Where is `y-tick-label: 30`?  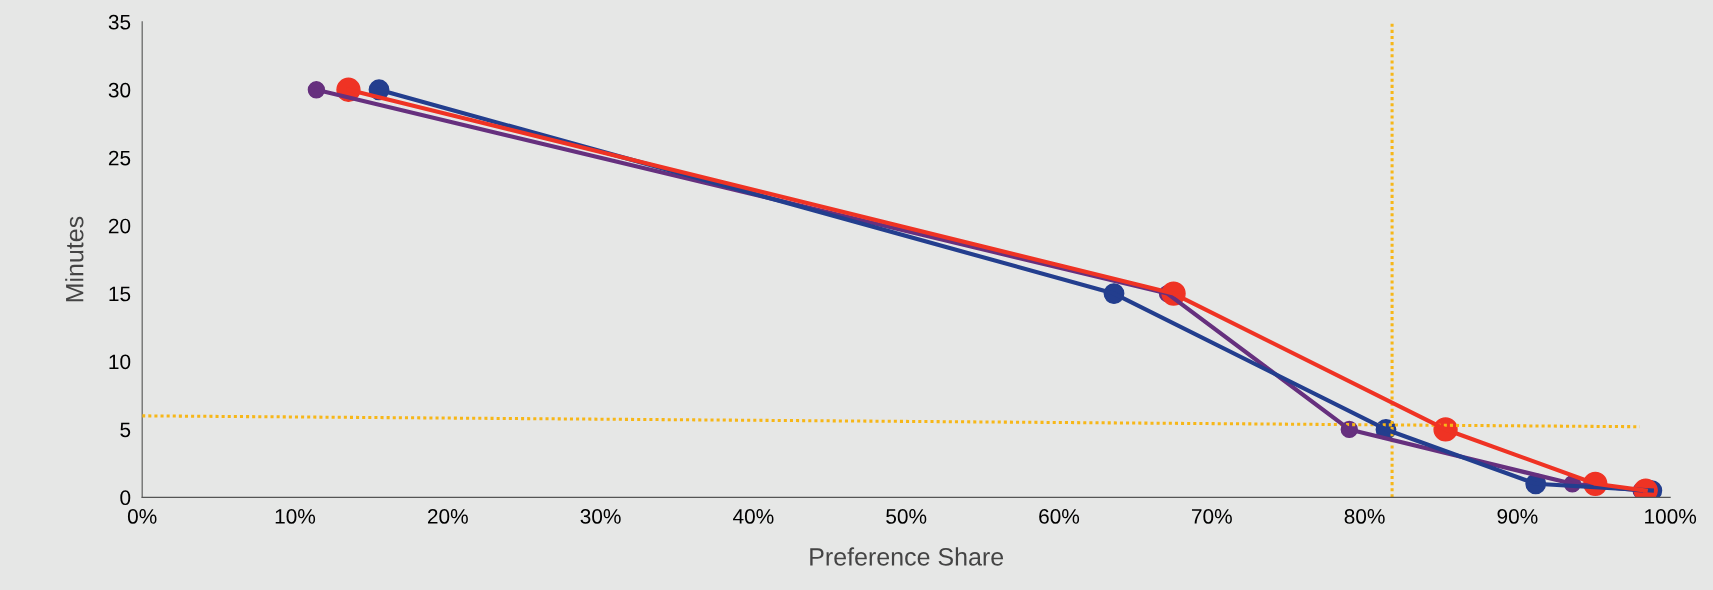
y-tick-label: 30 is located at coordinates (119, 90).